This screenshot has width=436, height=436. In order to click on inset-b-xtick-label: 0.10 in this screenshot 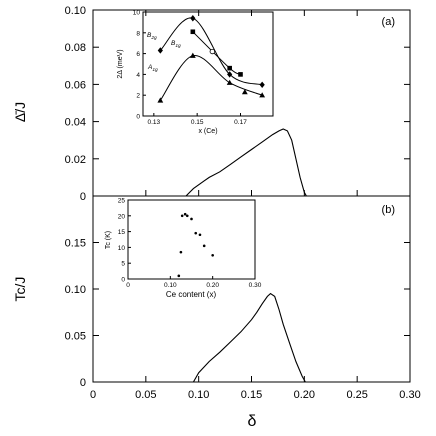, I will do `click(170, 285)`.